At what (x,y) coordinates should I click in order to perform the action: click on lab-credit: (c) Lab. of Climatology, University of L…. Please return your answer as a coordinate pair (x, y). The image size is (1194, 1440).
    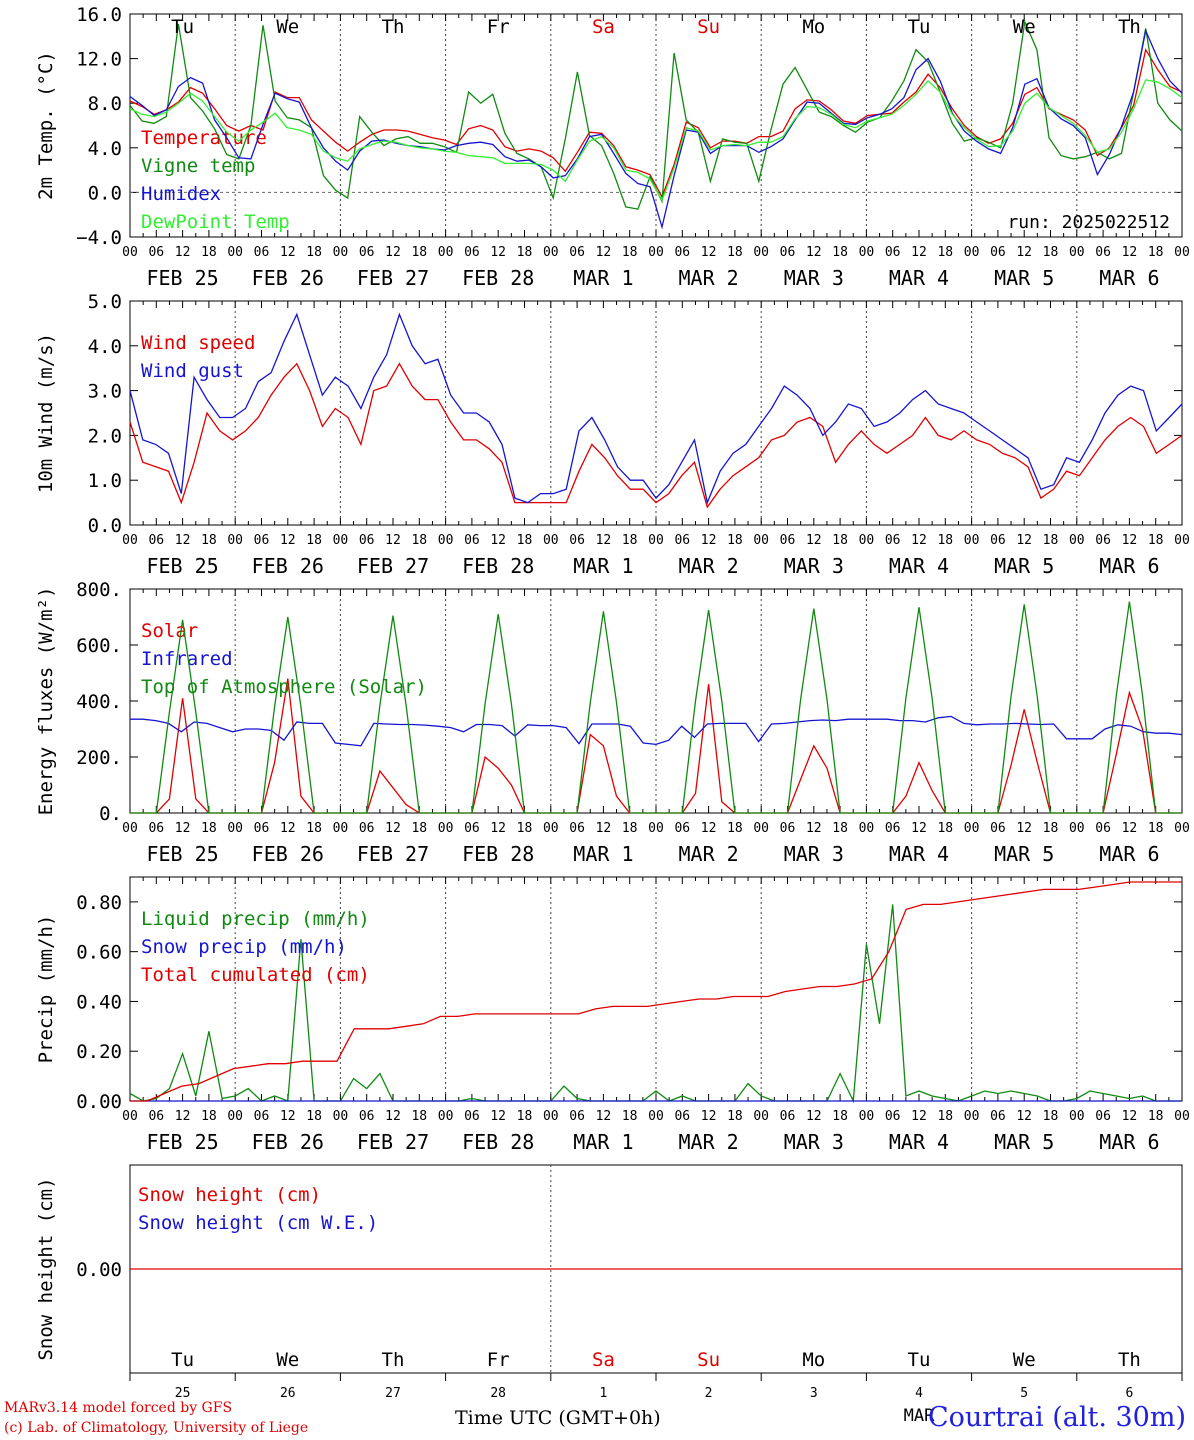
    Looking at the image, I should click on (156, 1428).